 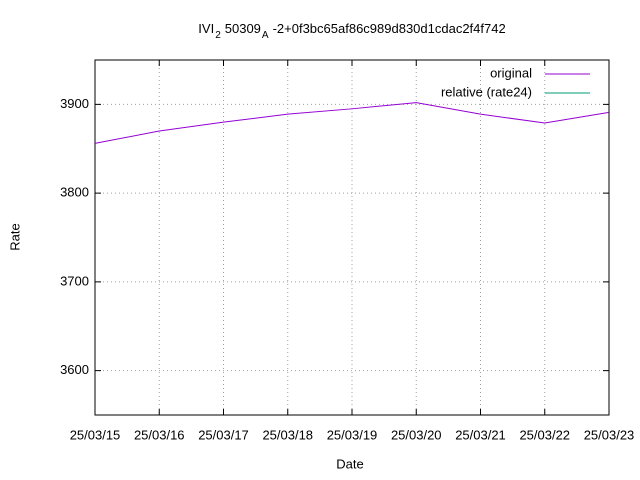 What do you see at coordinates (74, 369) in the screenshot?
I see `y-tick-label: 3600` at bounding box center [74, 369].